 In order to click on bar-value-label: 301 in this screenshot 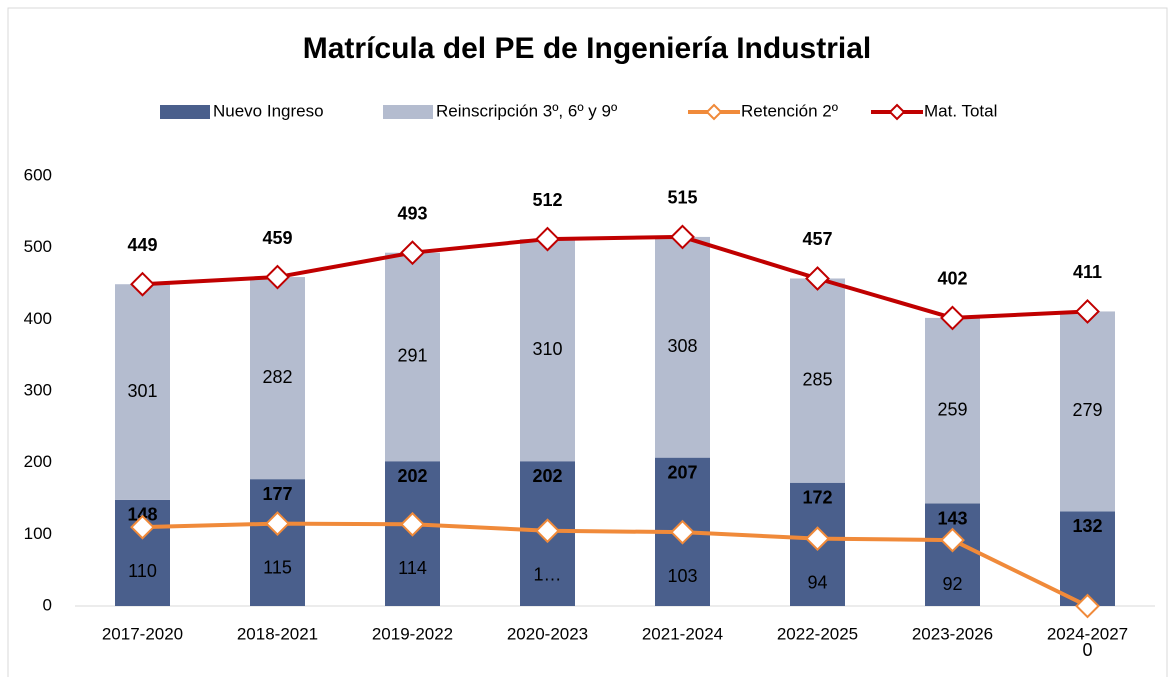, I will do `click(142, 391)`.